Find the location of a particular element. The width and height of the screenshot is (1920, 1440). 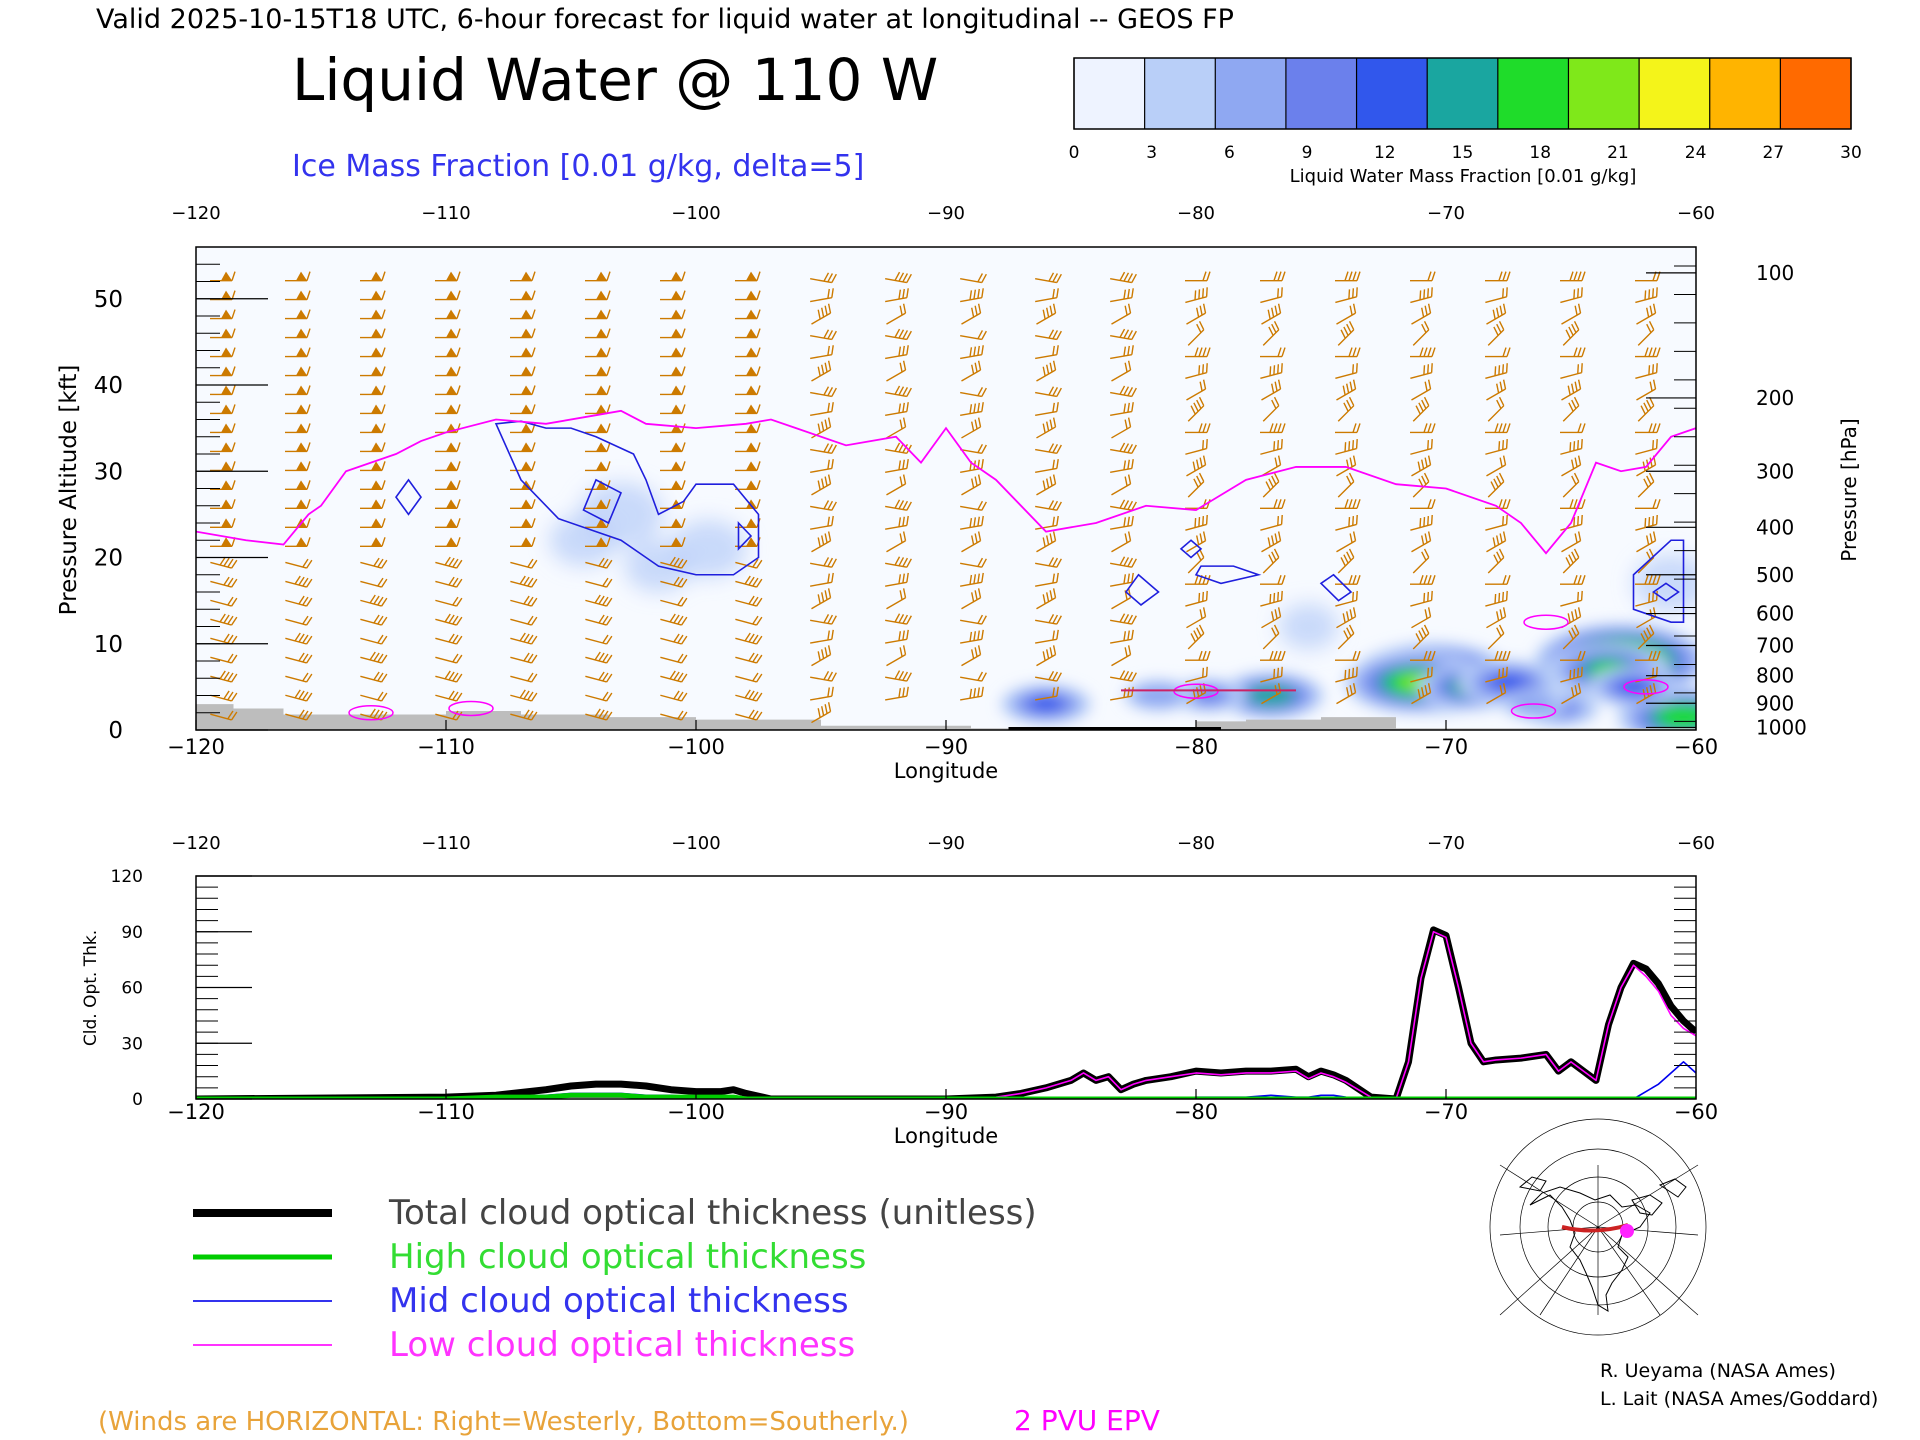

colorbar: 0 3 6 9 12 15 18 21 24 27 30 is located at coordinates (1465, 110).